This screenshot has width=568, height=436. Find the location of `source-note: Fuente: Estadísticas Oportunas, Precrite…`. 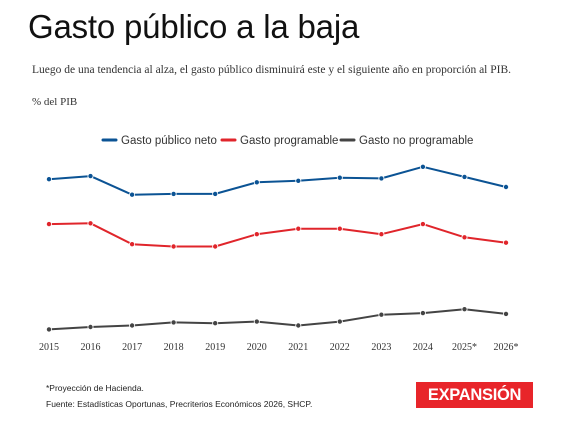

source-note: Fuente: Estadísticas Oportunas, Precrite… is located at coordinates (179, 404).